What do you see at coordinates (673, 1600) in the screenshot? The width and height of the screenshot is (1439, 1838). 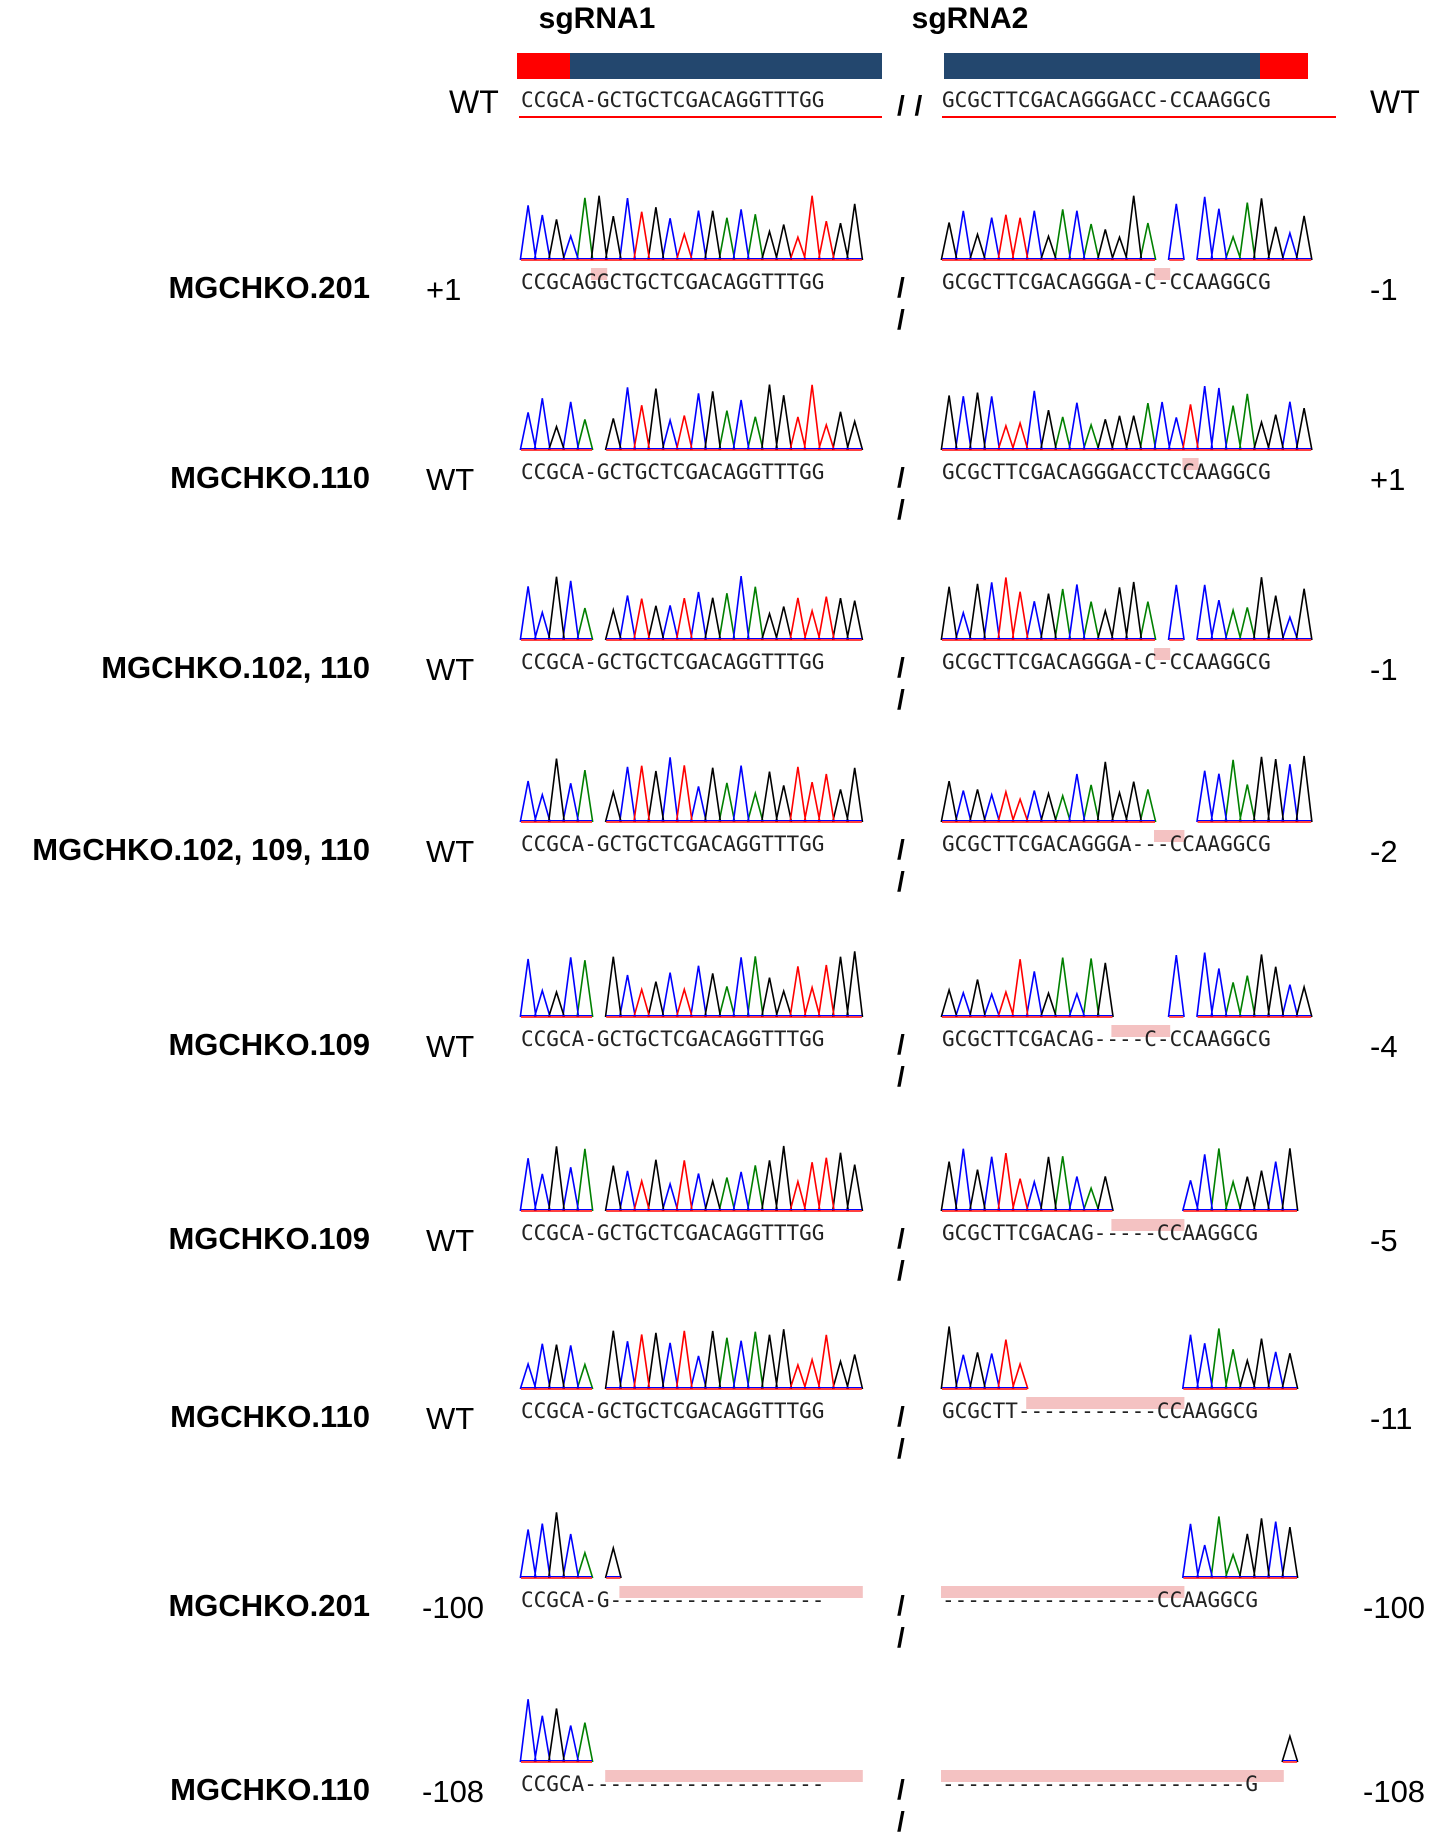 I see `sgrna1-sequence: CCGCA-G-----------------` at bounding box center [673, 1600].